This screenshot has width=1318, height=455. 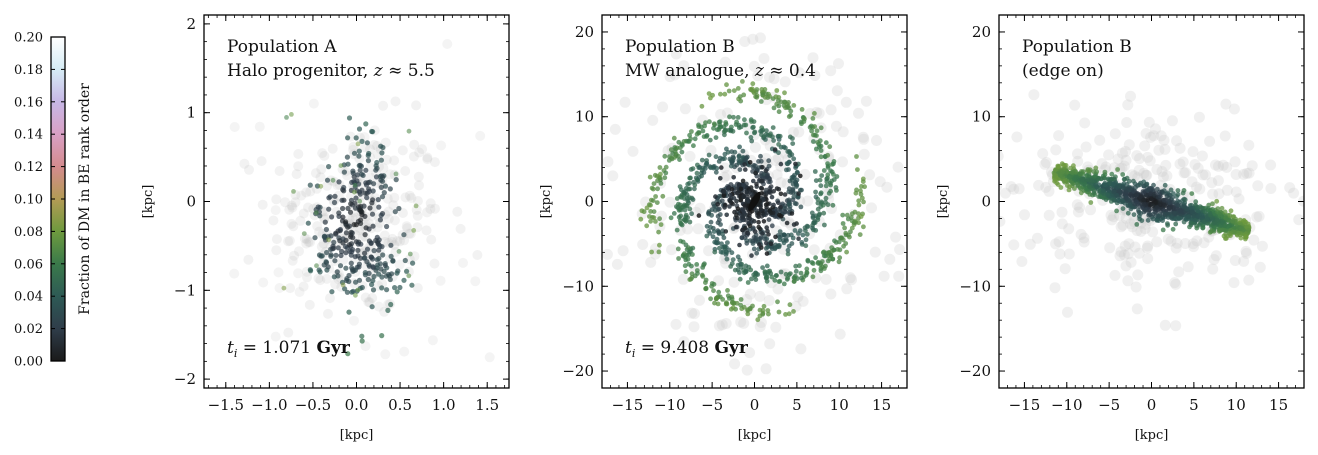 What do you see at coordinates (546, 202) in the screenshot?
I see `y-axis-label: [kpc]` at bounding box center [546, 202].